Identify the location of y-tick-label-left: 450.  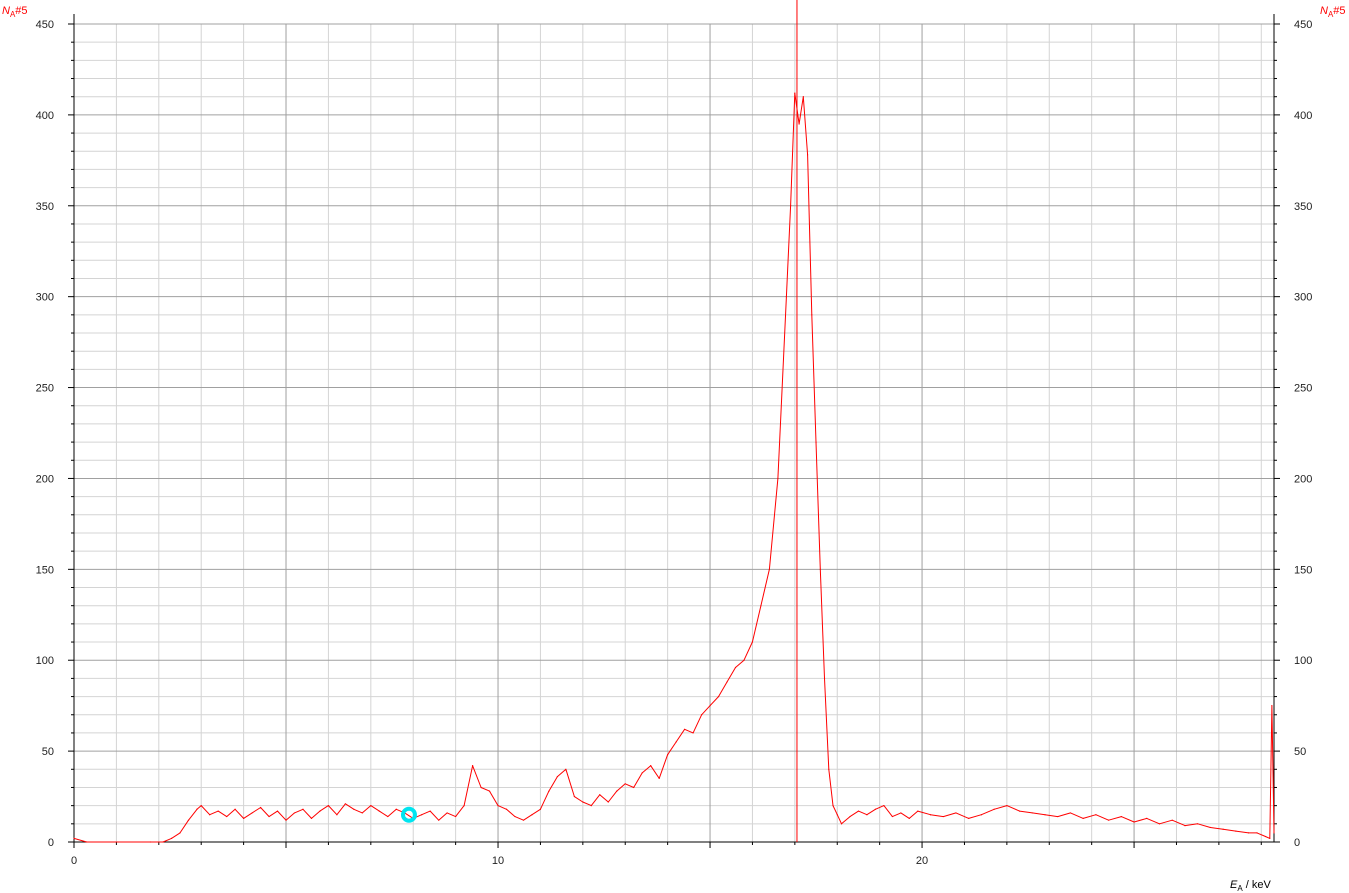
(45, 25).